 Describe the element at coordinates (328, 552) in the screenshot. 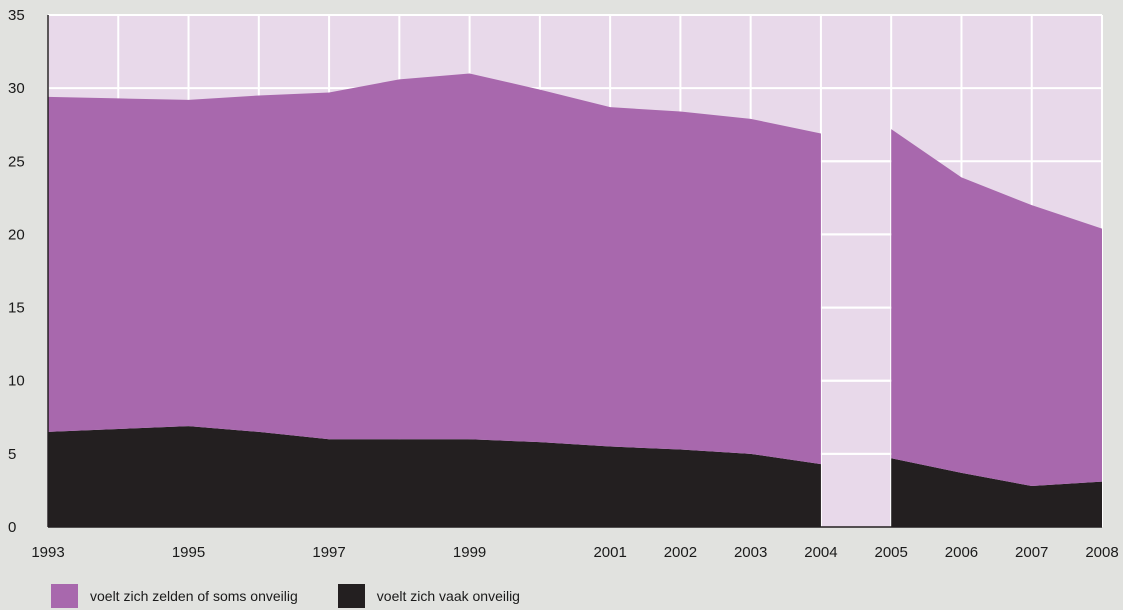

I see `x-tick-label-1997: 1997` at that location.